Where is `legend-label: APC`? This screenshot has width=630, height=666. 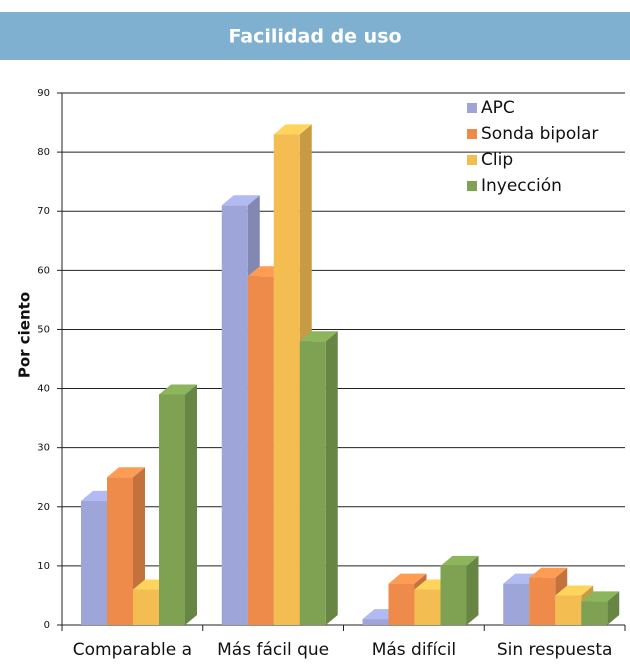 legend-label: APC is located at coordinates (498, 108).